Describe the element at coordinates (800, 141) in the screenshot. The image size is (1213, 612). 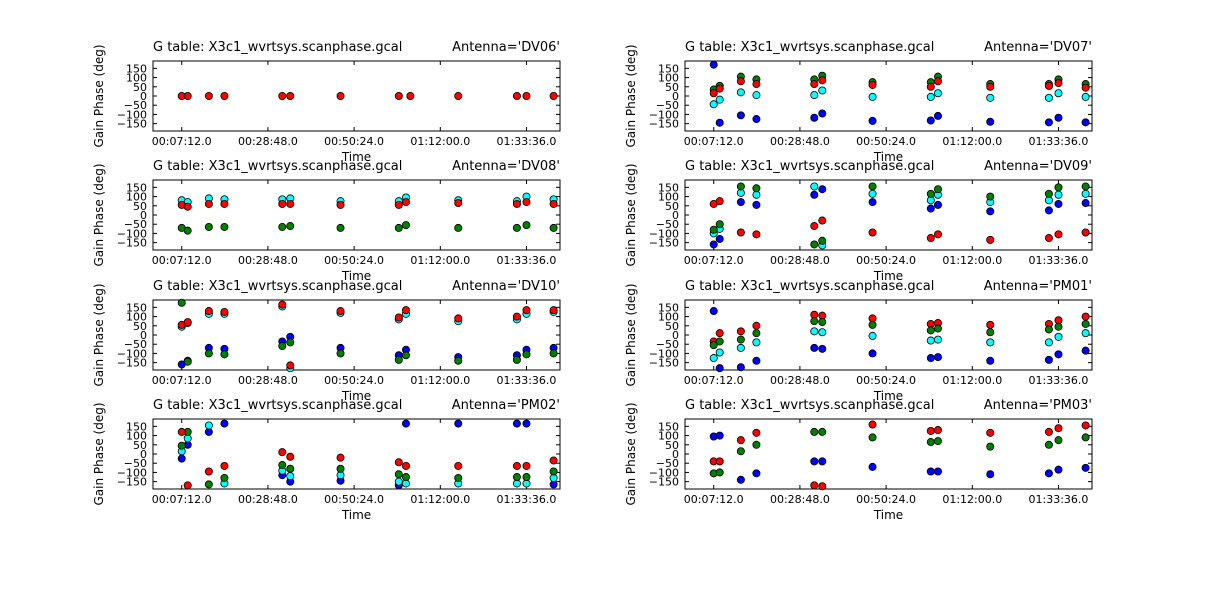
I see `x-tick-label: 00:28:48.0` at that location.